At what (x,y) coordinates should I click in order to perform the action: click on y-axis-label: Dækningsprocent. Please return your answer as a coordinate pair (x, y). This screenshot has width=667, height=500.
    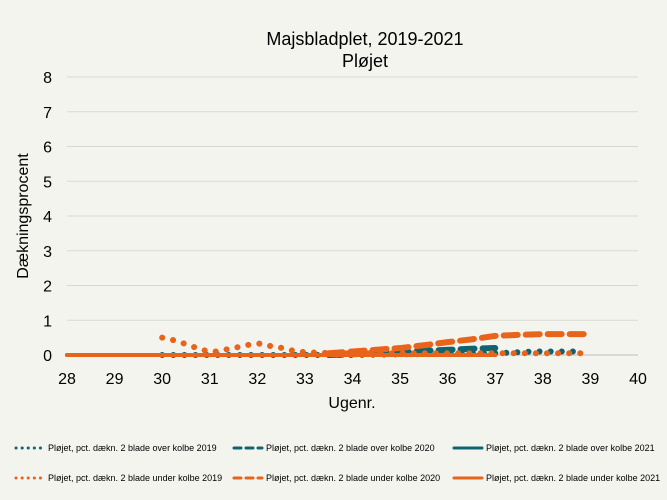
    Looking at the image, I should click on (23, 216).